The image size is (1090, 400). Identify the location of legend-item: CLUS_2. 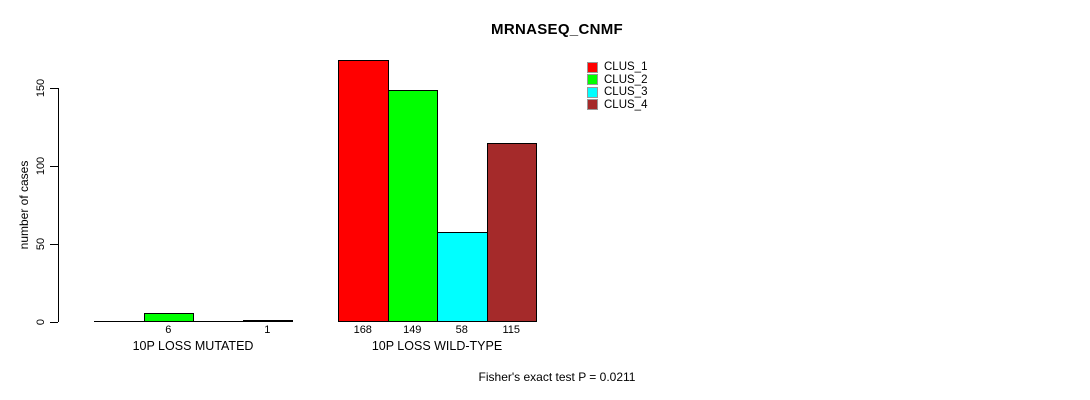
(617, 80).